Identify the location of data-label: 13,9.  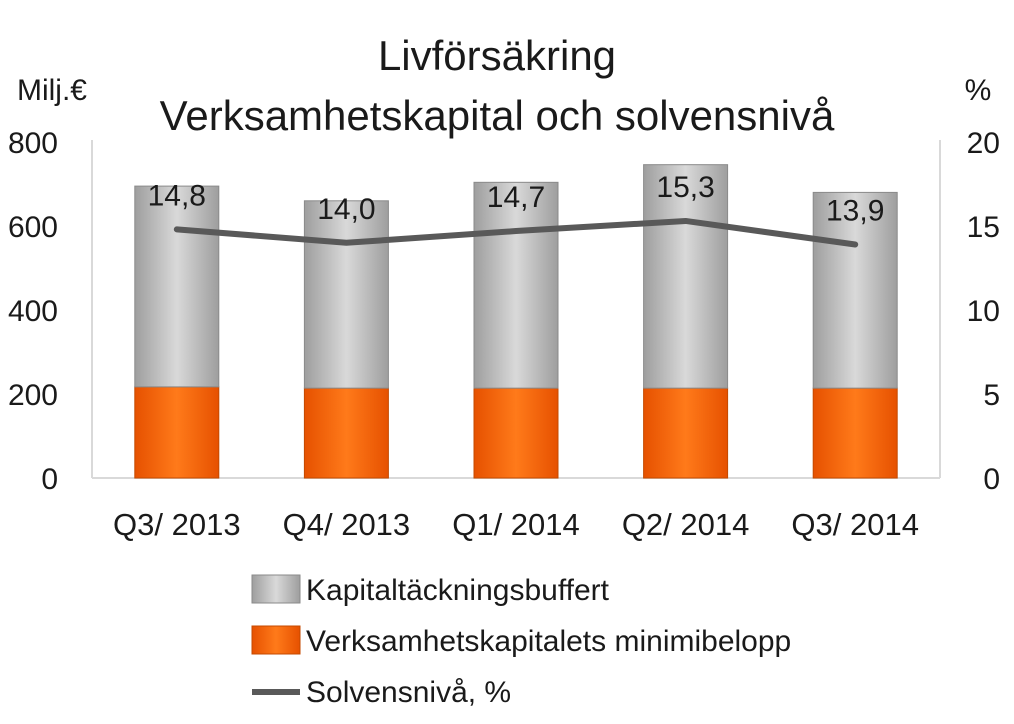
(855, 210).